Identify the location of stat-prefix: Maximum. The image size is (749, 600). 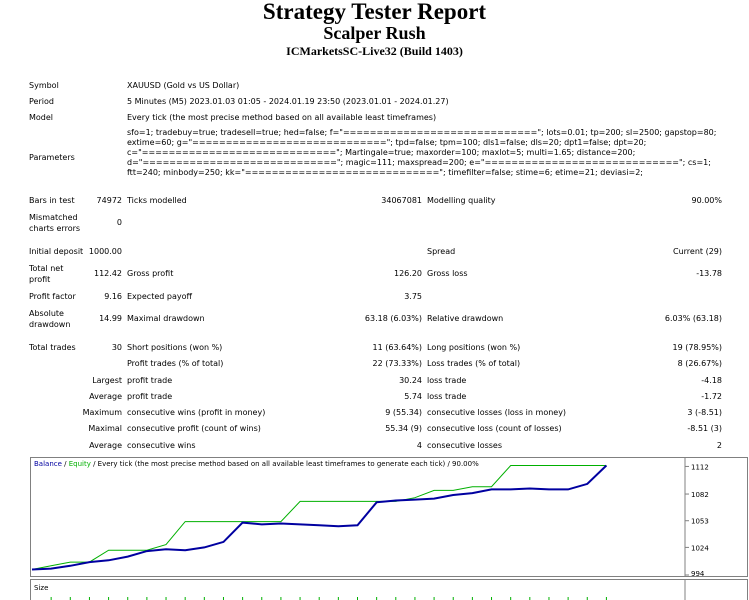
(102, 412).